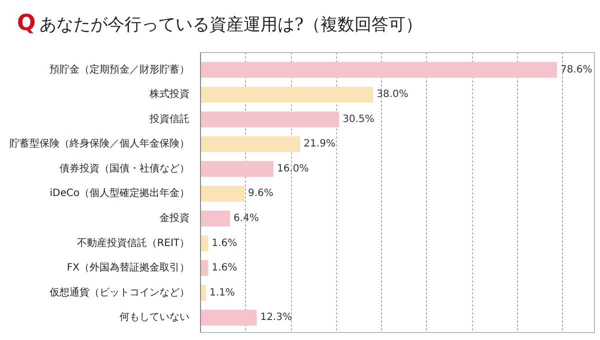 The width and height of the screenshot is (600, 340). Describe the element at coordinates (128, 268) in the screenshot. I see `y-tick-label: FX（外国為替証拠金取引）` at that location.